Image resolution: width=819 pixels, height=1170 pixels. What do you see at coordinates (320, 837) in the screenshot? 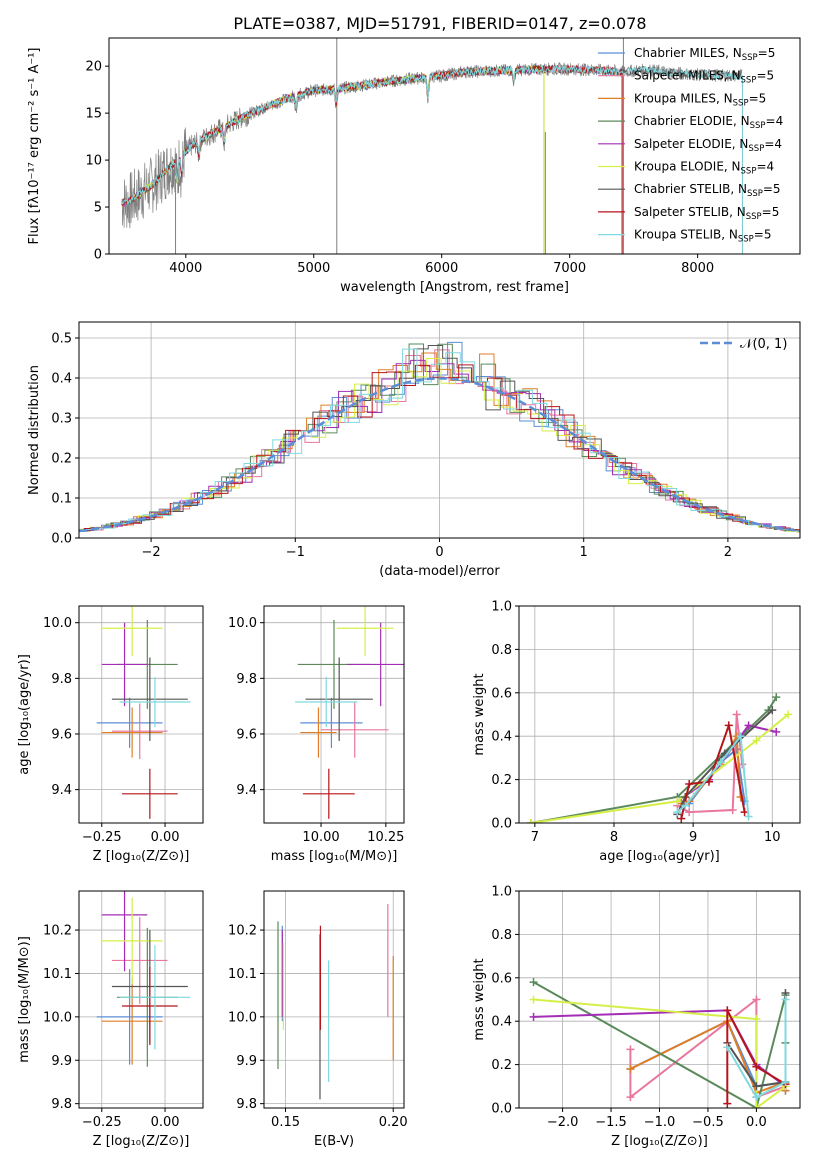
I see `x-tick-label: 10.00` at bounding box center [320, 837].